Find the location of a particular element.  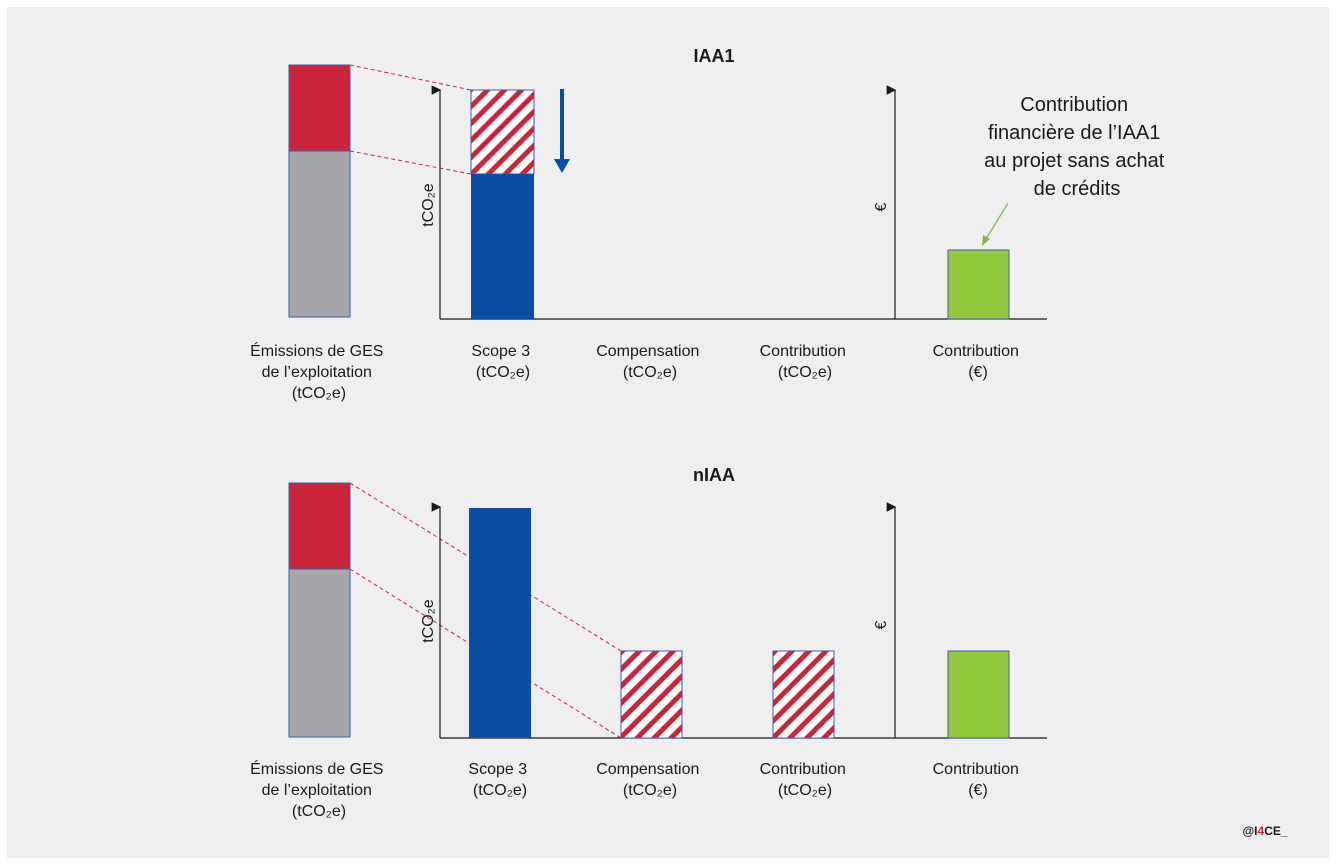

projection-line-top is located at coordinates (410, 77).